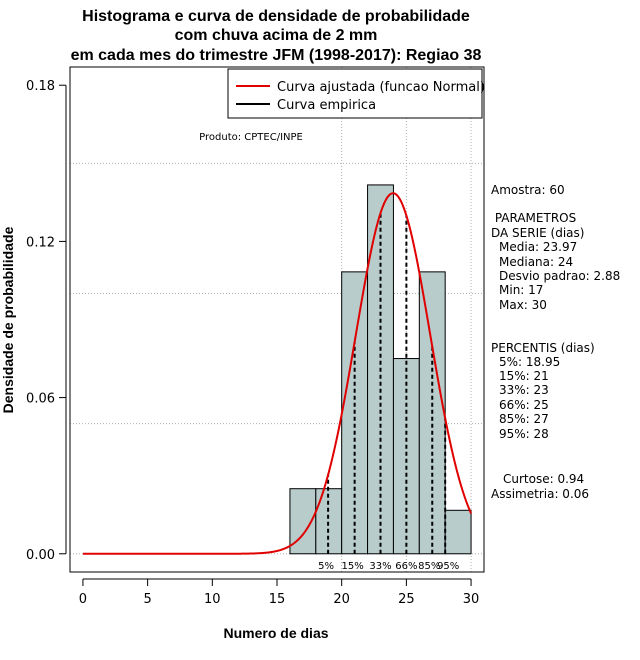 The height and width of the screenshot is (660, 640). What do you see at coordinates (471, 599) in the screenshot?
I see `x-tick-label: 30` at bounding box center [471, 599].